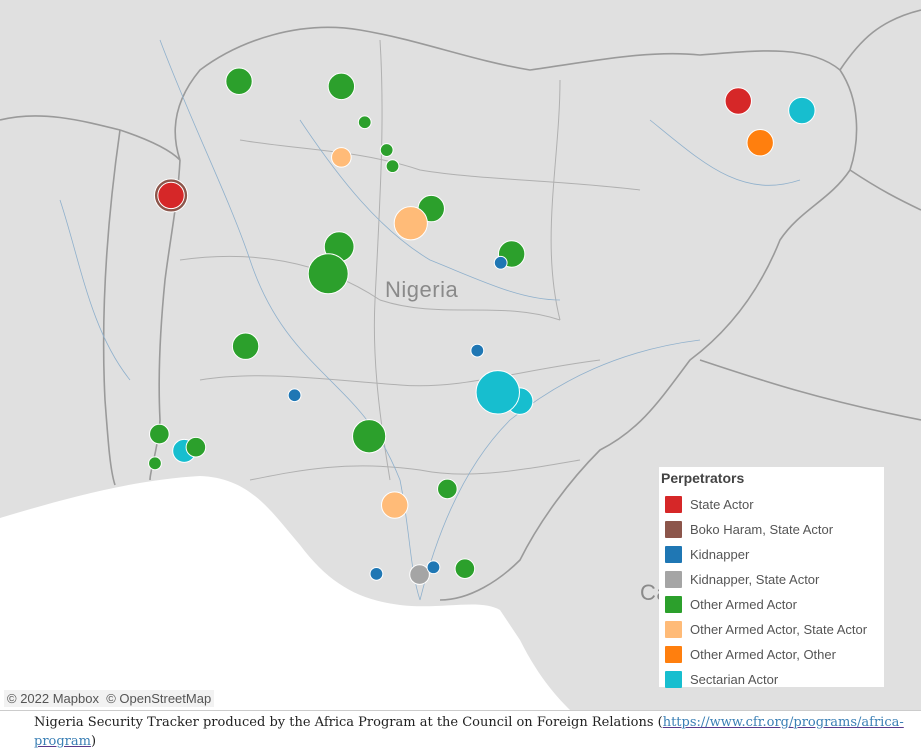 This screenshot has height=754, width=921. Describe the element at coordinates (53, 698) in the screenshot. I see `mapbox-attribution-link: © 2022 Mapbox` at that location.